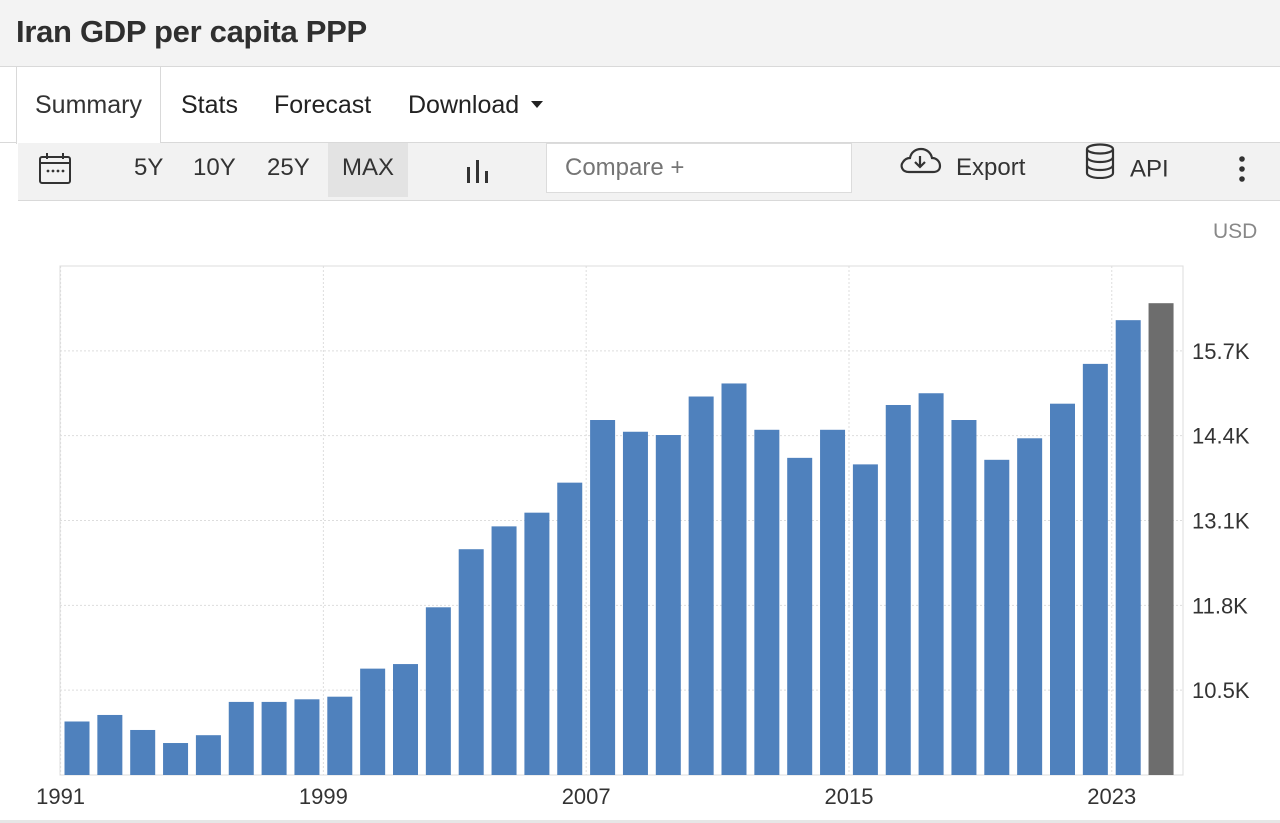  I want to click on bar-1996, so click(241, 738).